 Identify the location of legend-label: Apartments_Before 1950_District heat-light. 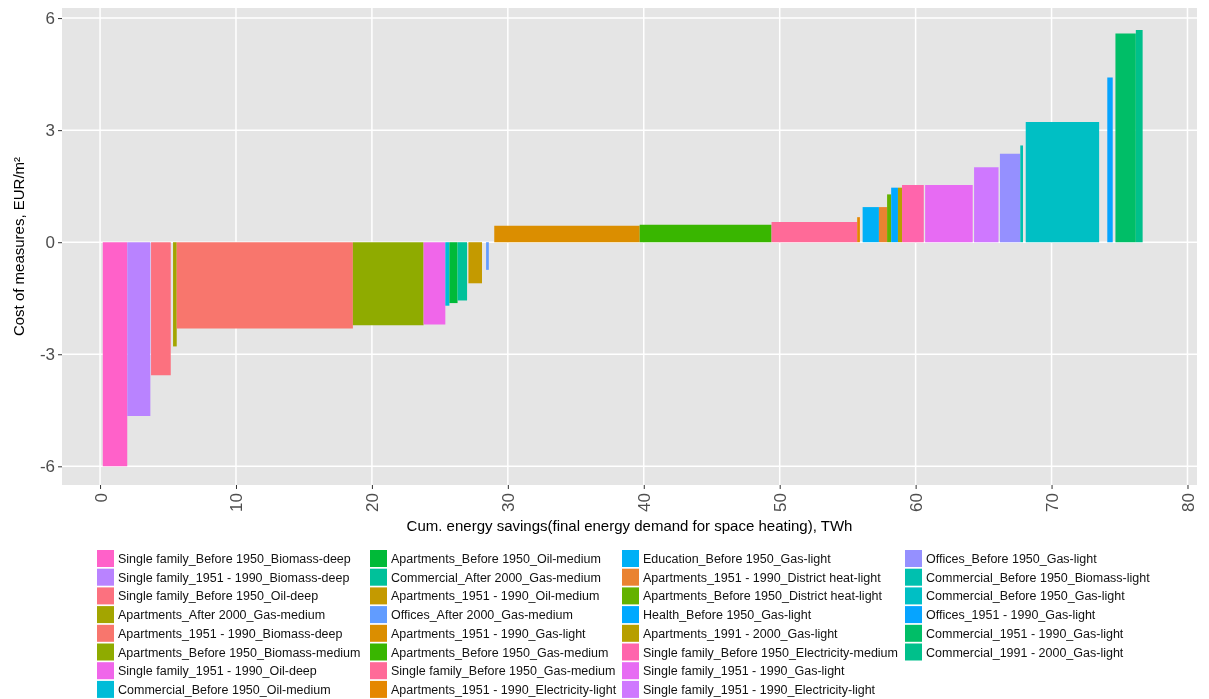
(763, 596).